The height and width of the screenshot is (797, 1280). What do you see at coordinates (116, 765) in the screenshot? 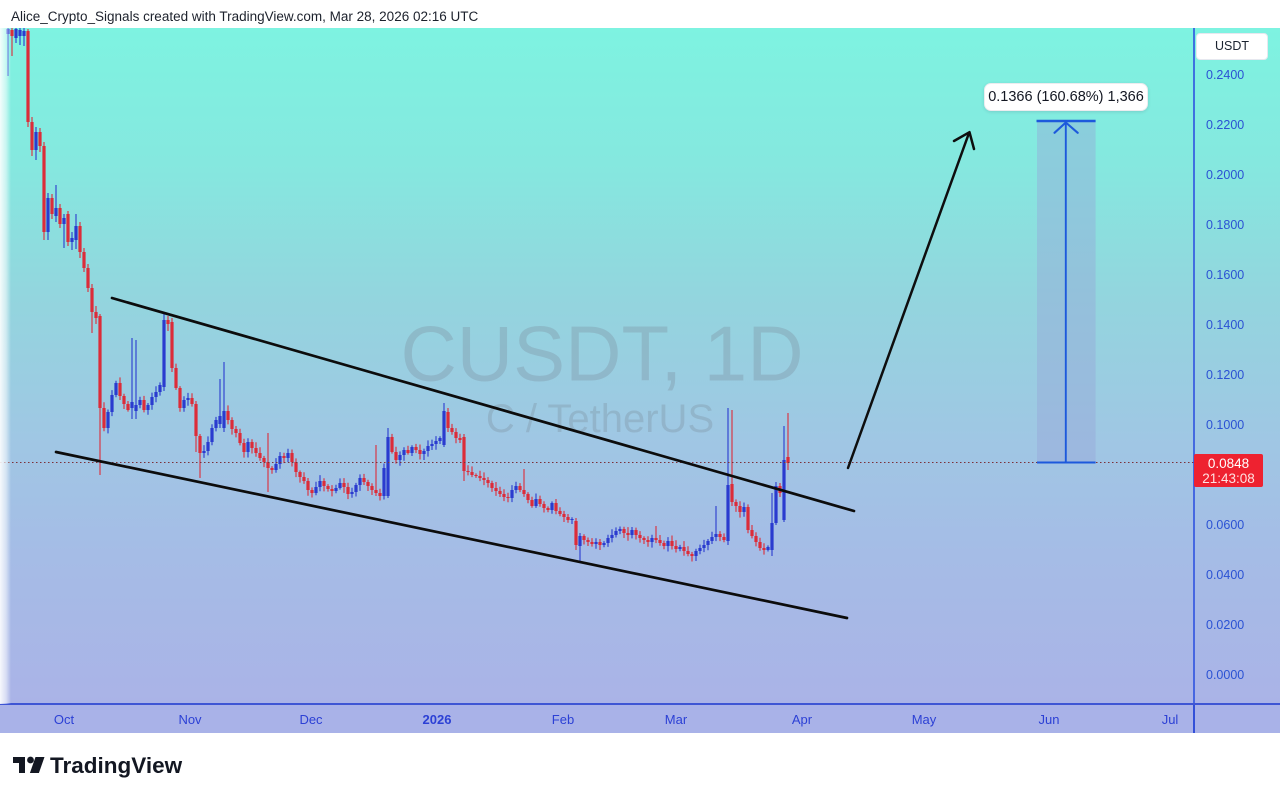
I see `svg-text: TradingView` at bounding box center [116, 765].